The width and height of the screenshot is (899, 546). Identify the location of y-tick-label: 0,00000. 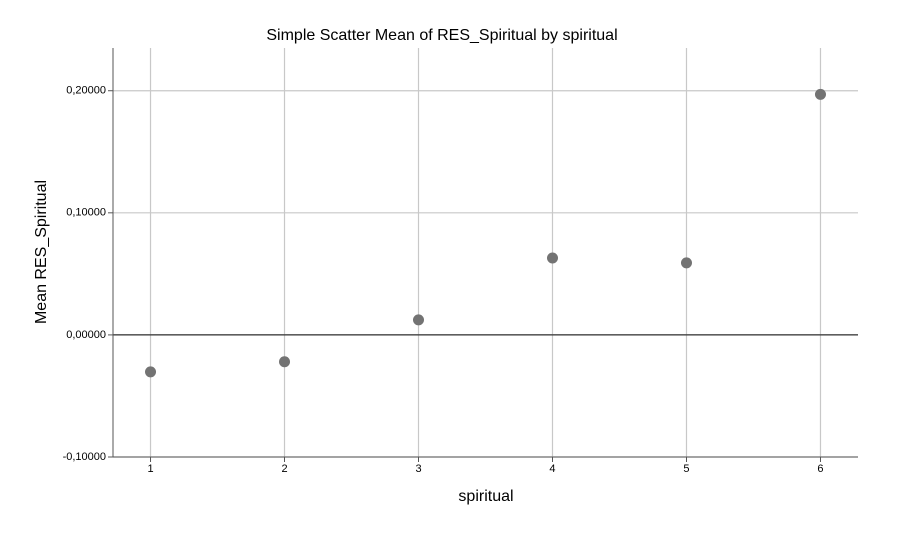
(86, 335).